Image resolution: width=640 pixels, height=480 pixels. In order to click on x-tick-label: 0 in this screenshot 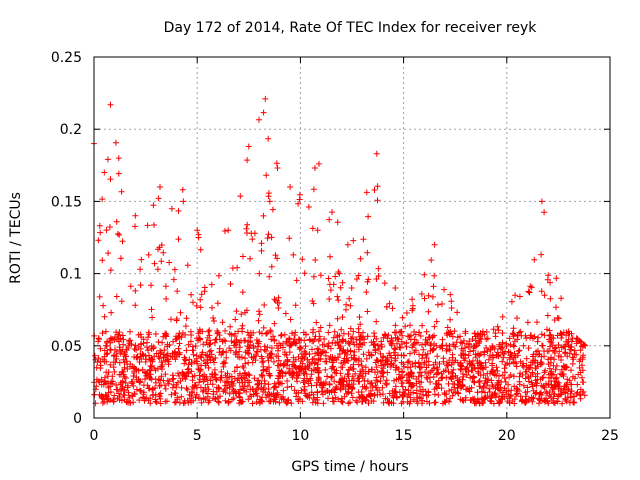, I will do `click(94, 436)`.